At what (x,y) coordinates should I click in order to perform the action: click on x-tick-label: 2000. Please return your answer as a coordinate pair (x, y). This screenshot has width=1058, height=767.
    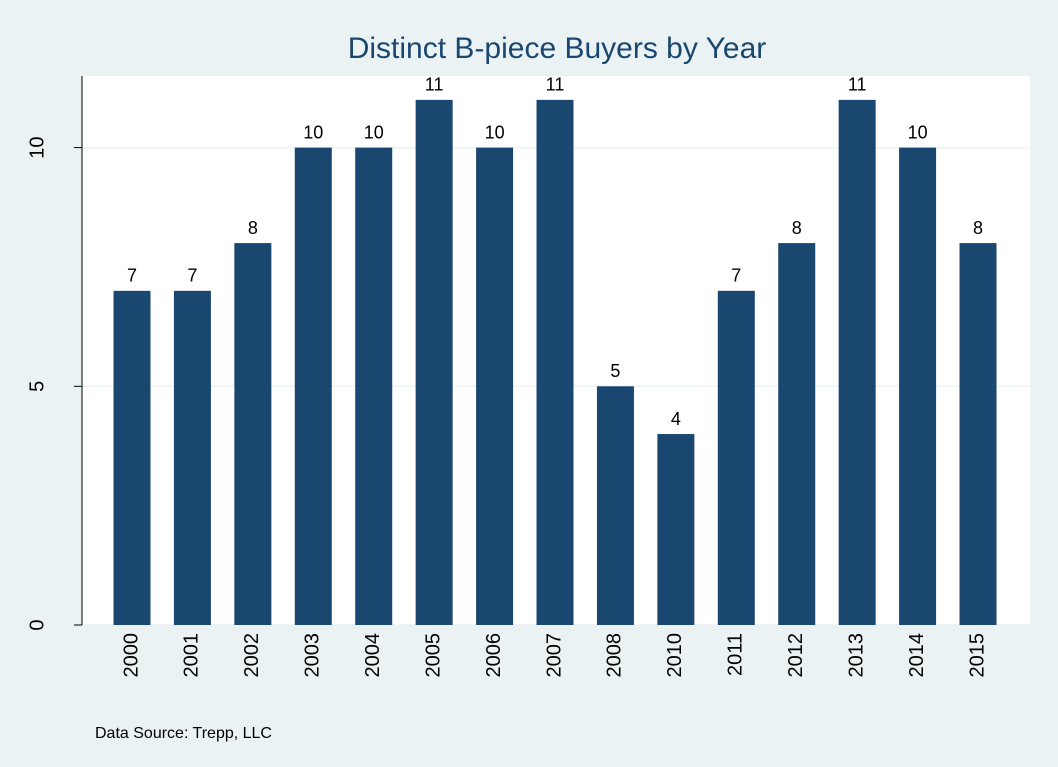
    Looking at the image, I should click on (131, 655).